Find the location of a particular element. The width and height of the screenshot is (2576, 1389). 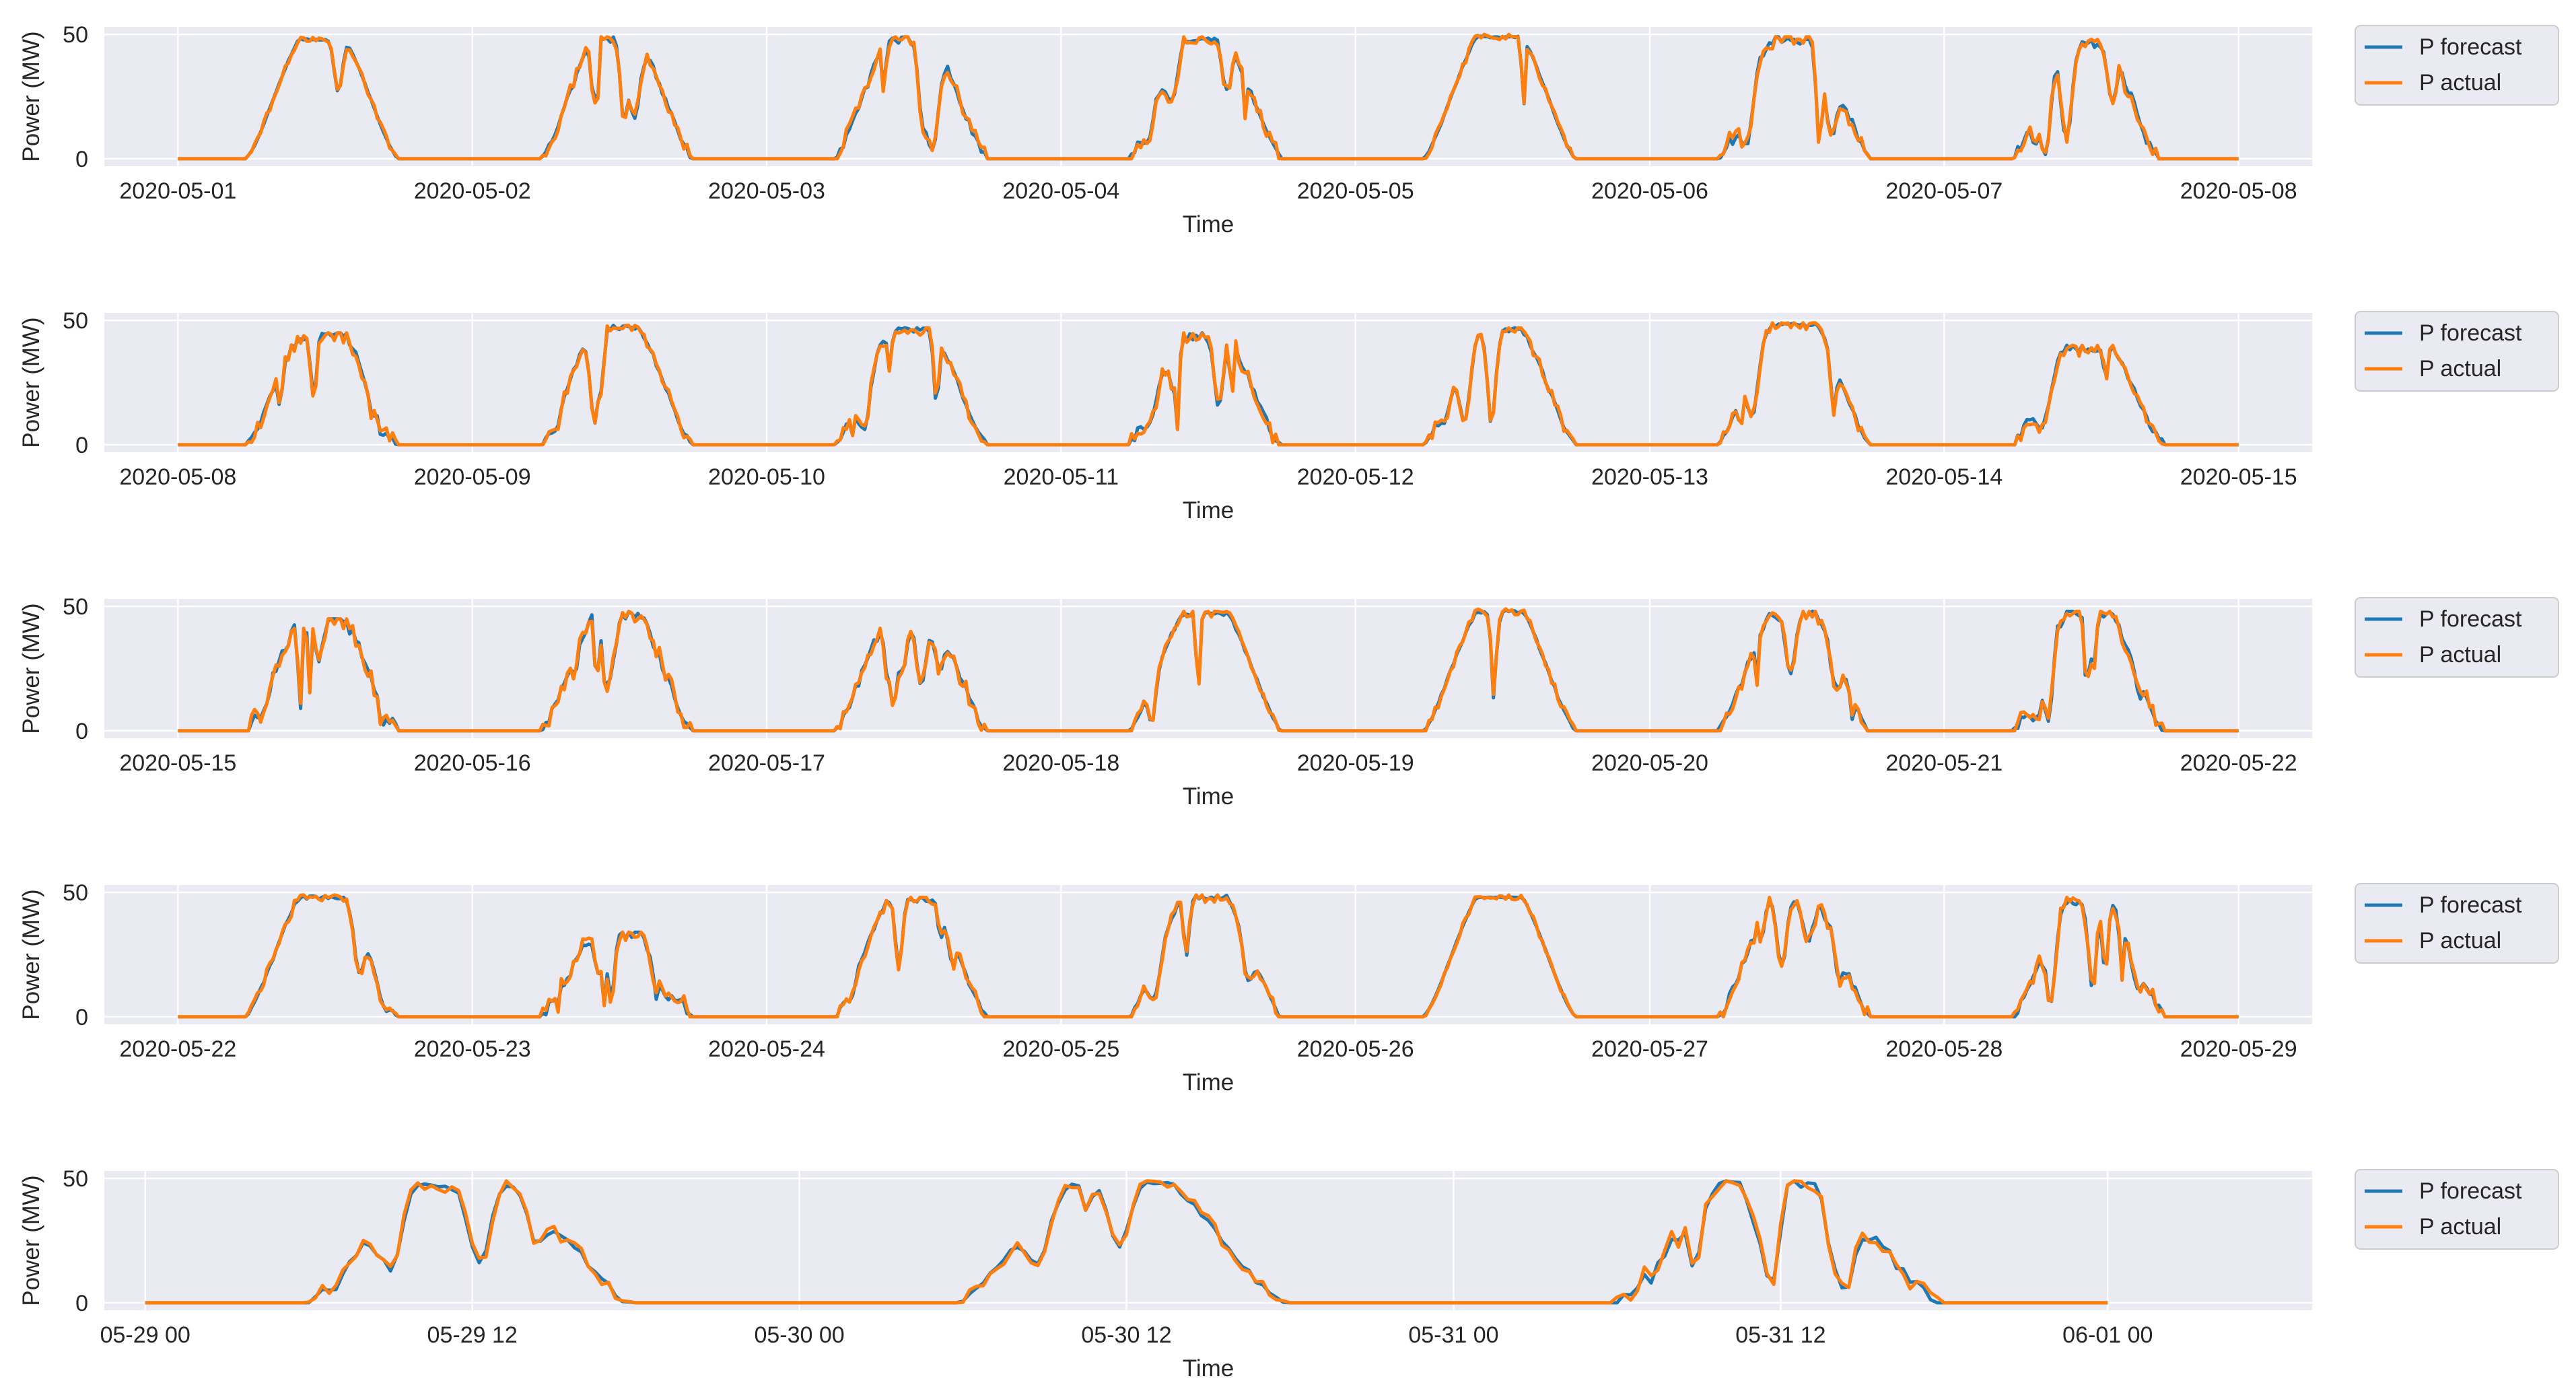

x-tick-label: 2020-05-19 is located at coordinates (1355, 763).